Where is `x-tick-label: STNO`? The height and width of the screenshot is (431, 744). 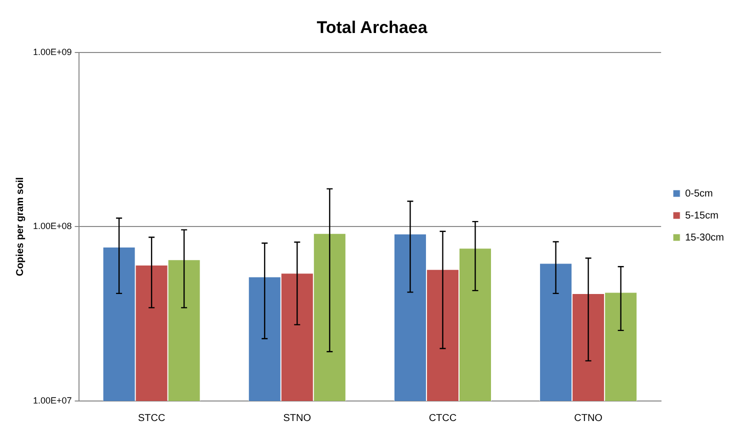 x-tick-label: STNO is located at coordinates (297, 418).